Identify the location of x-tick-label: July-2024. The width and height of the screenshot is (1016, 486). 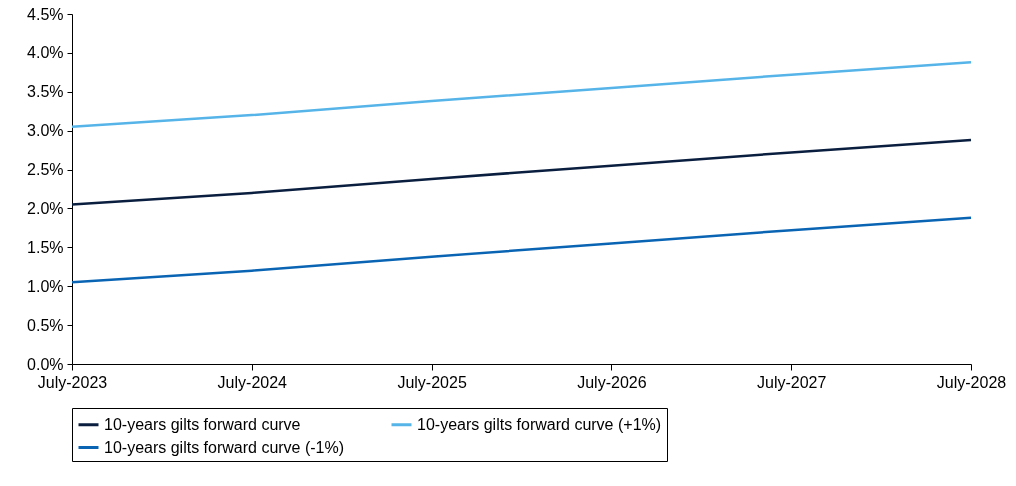
(252, 382).